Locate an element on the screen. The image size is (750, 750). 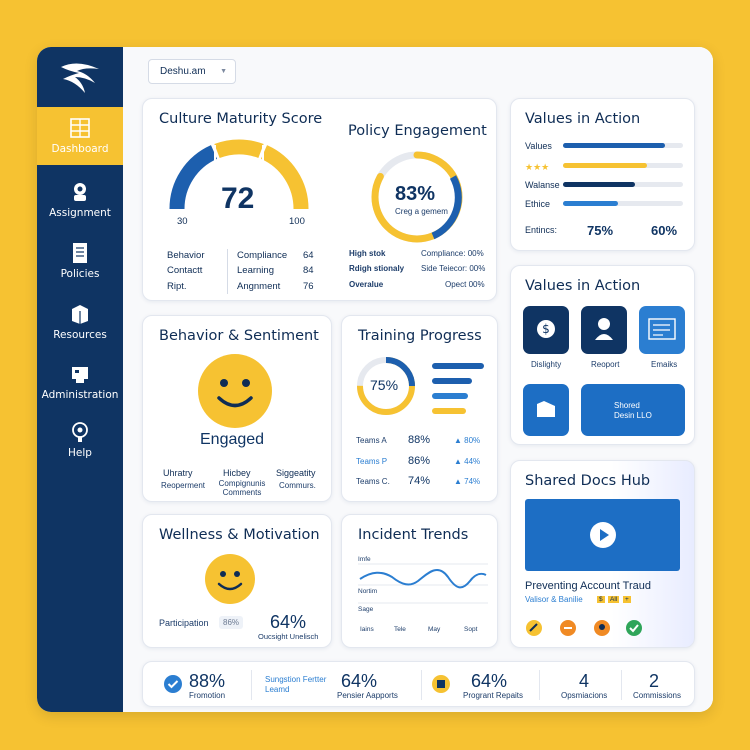
policy-ring is located at coordinates (417, 197).